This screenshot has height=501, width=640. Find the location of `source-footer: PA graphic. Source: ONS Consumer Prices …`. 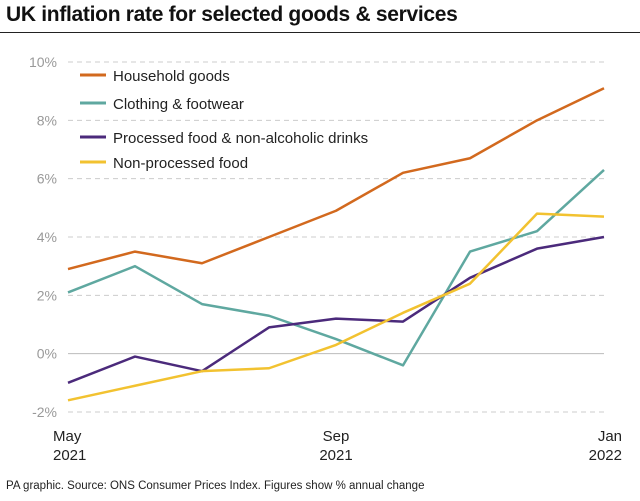

source-footer: PA graphic. Source: ONS Consumer Prices … is located at coordinates (215, 486).